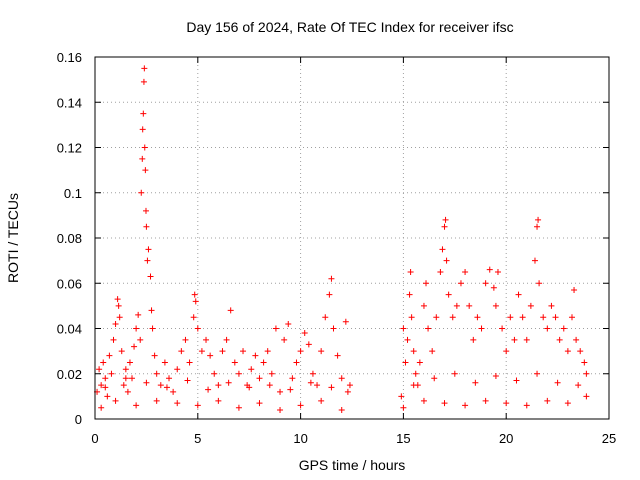 The height and width of the screenshot is (480, 640). What do you see at coordinates (403, 438) in the screenshot?
I see `x-tick-label: 15` at bounding box center [403, 438].